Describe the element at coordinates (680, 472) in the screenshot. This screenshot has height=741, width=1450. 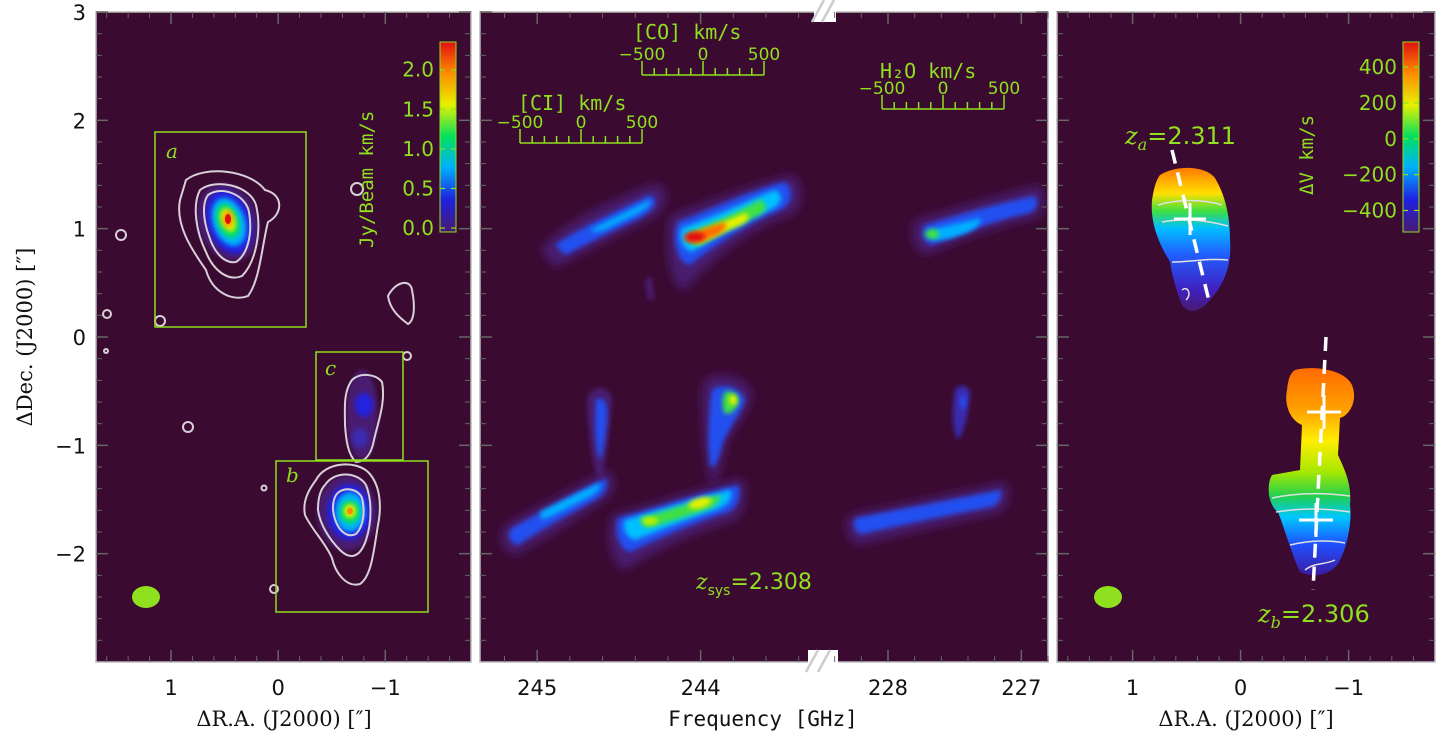
I see `lower-band-co` at that location.